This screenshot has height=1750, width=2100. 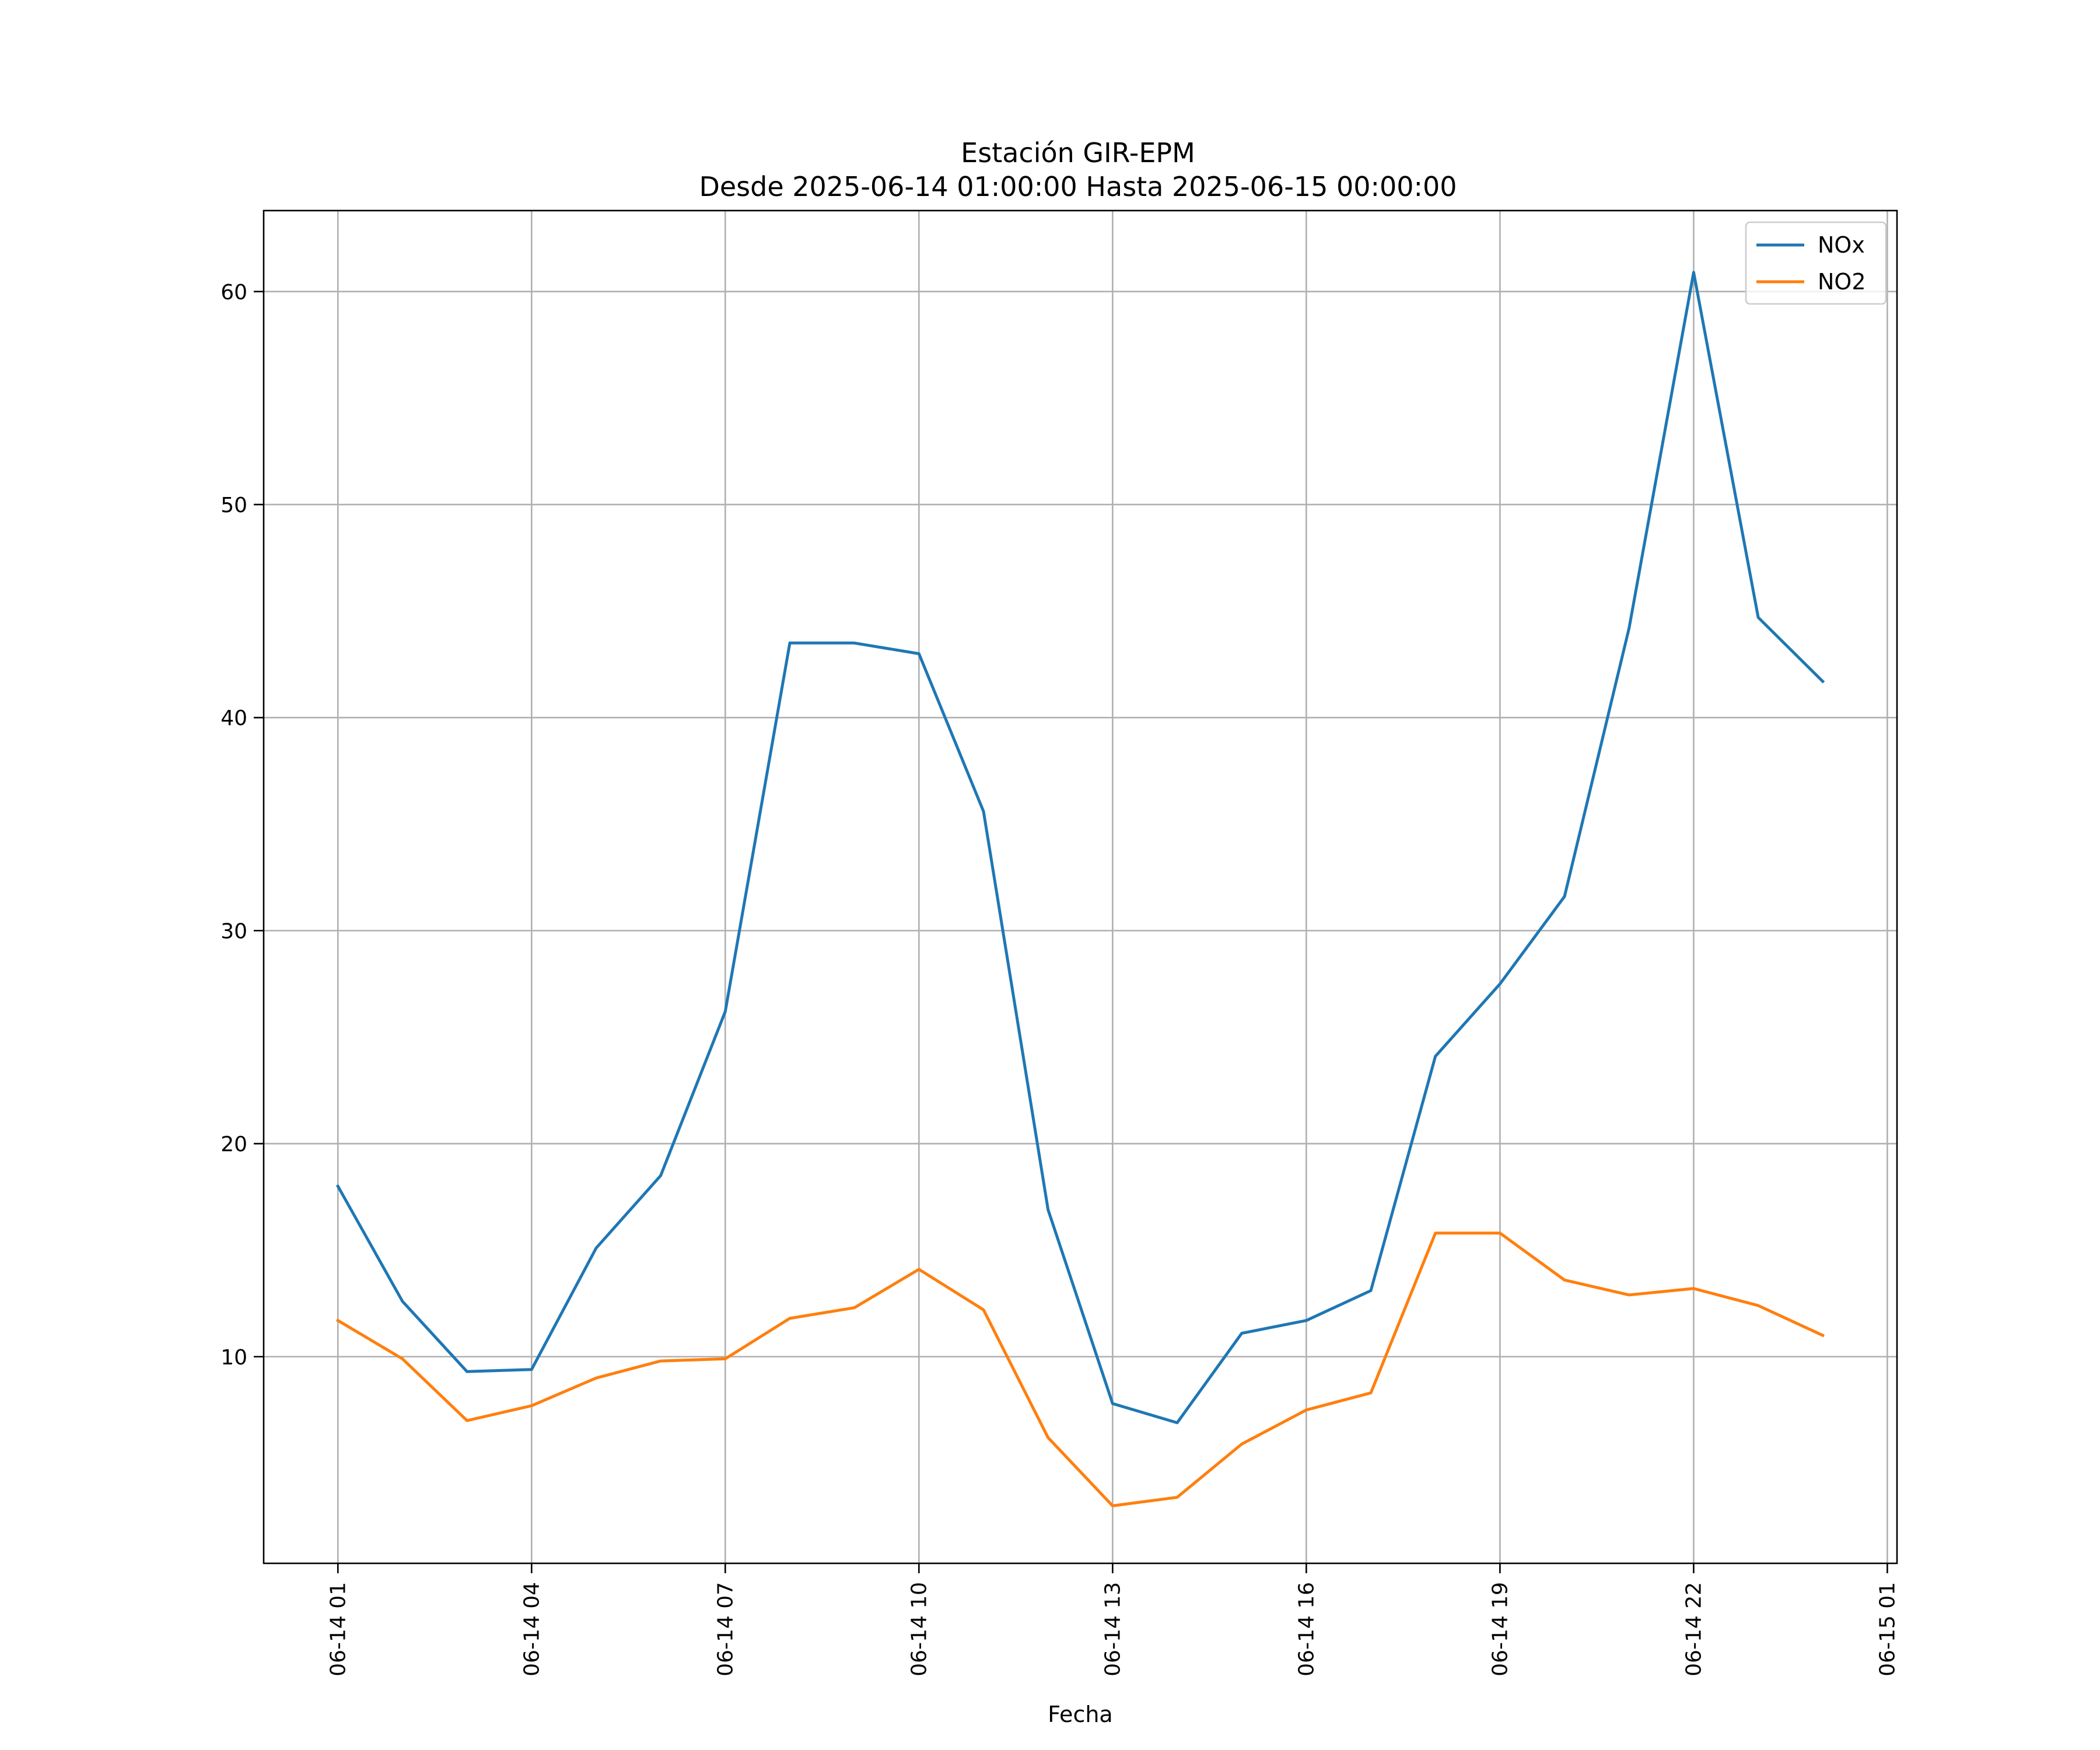 What do you see at coordinates (725, 1629) in the screenshot?
I see `x-tick-label: 06-14 07` at bounding box center [725, 1629].